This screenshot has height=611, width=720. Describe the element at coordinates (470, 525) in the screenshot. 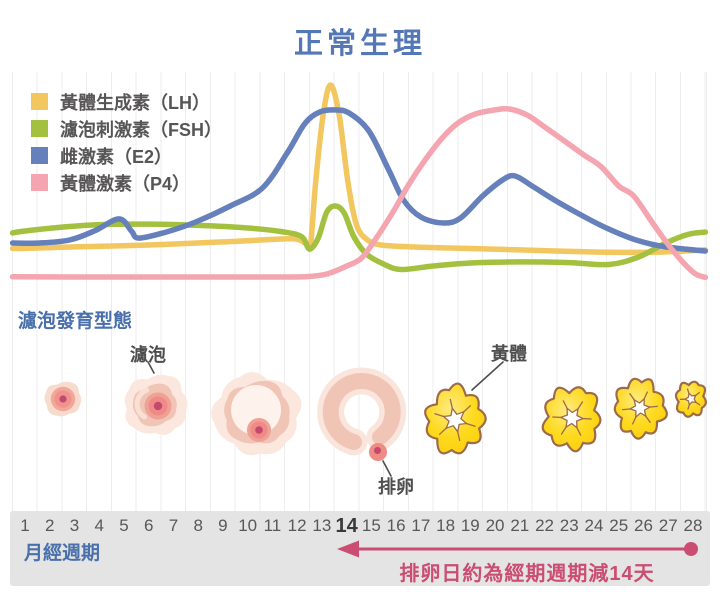

I see `day-tick-19: 19` at that location.